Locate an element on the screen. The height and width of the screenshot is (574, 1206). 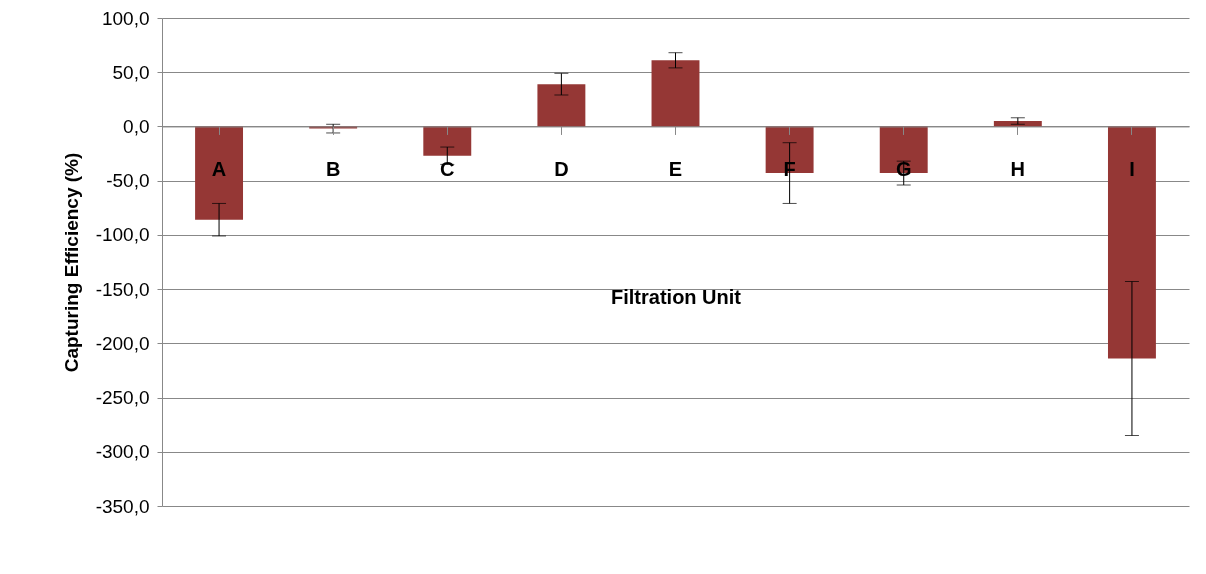
y-tick-label: 100,0 is located at coordinates (125, 18).